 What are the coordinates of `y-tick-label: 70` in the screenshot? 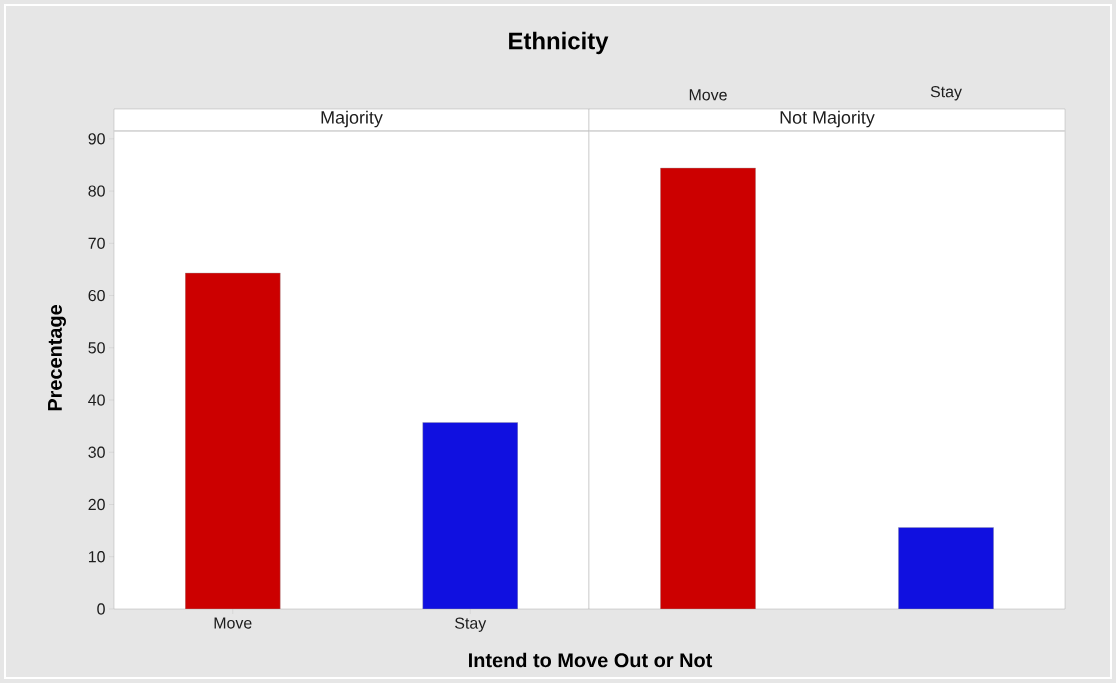 It's located at (96, 243).